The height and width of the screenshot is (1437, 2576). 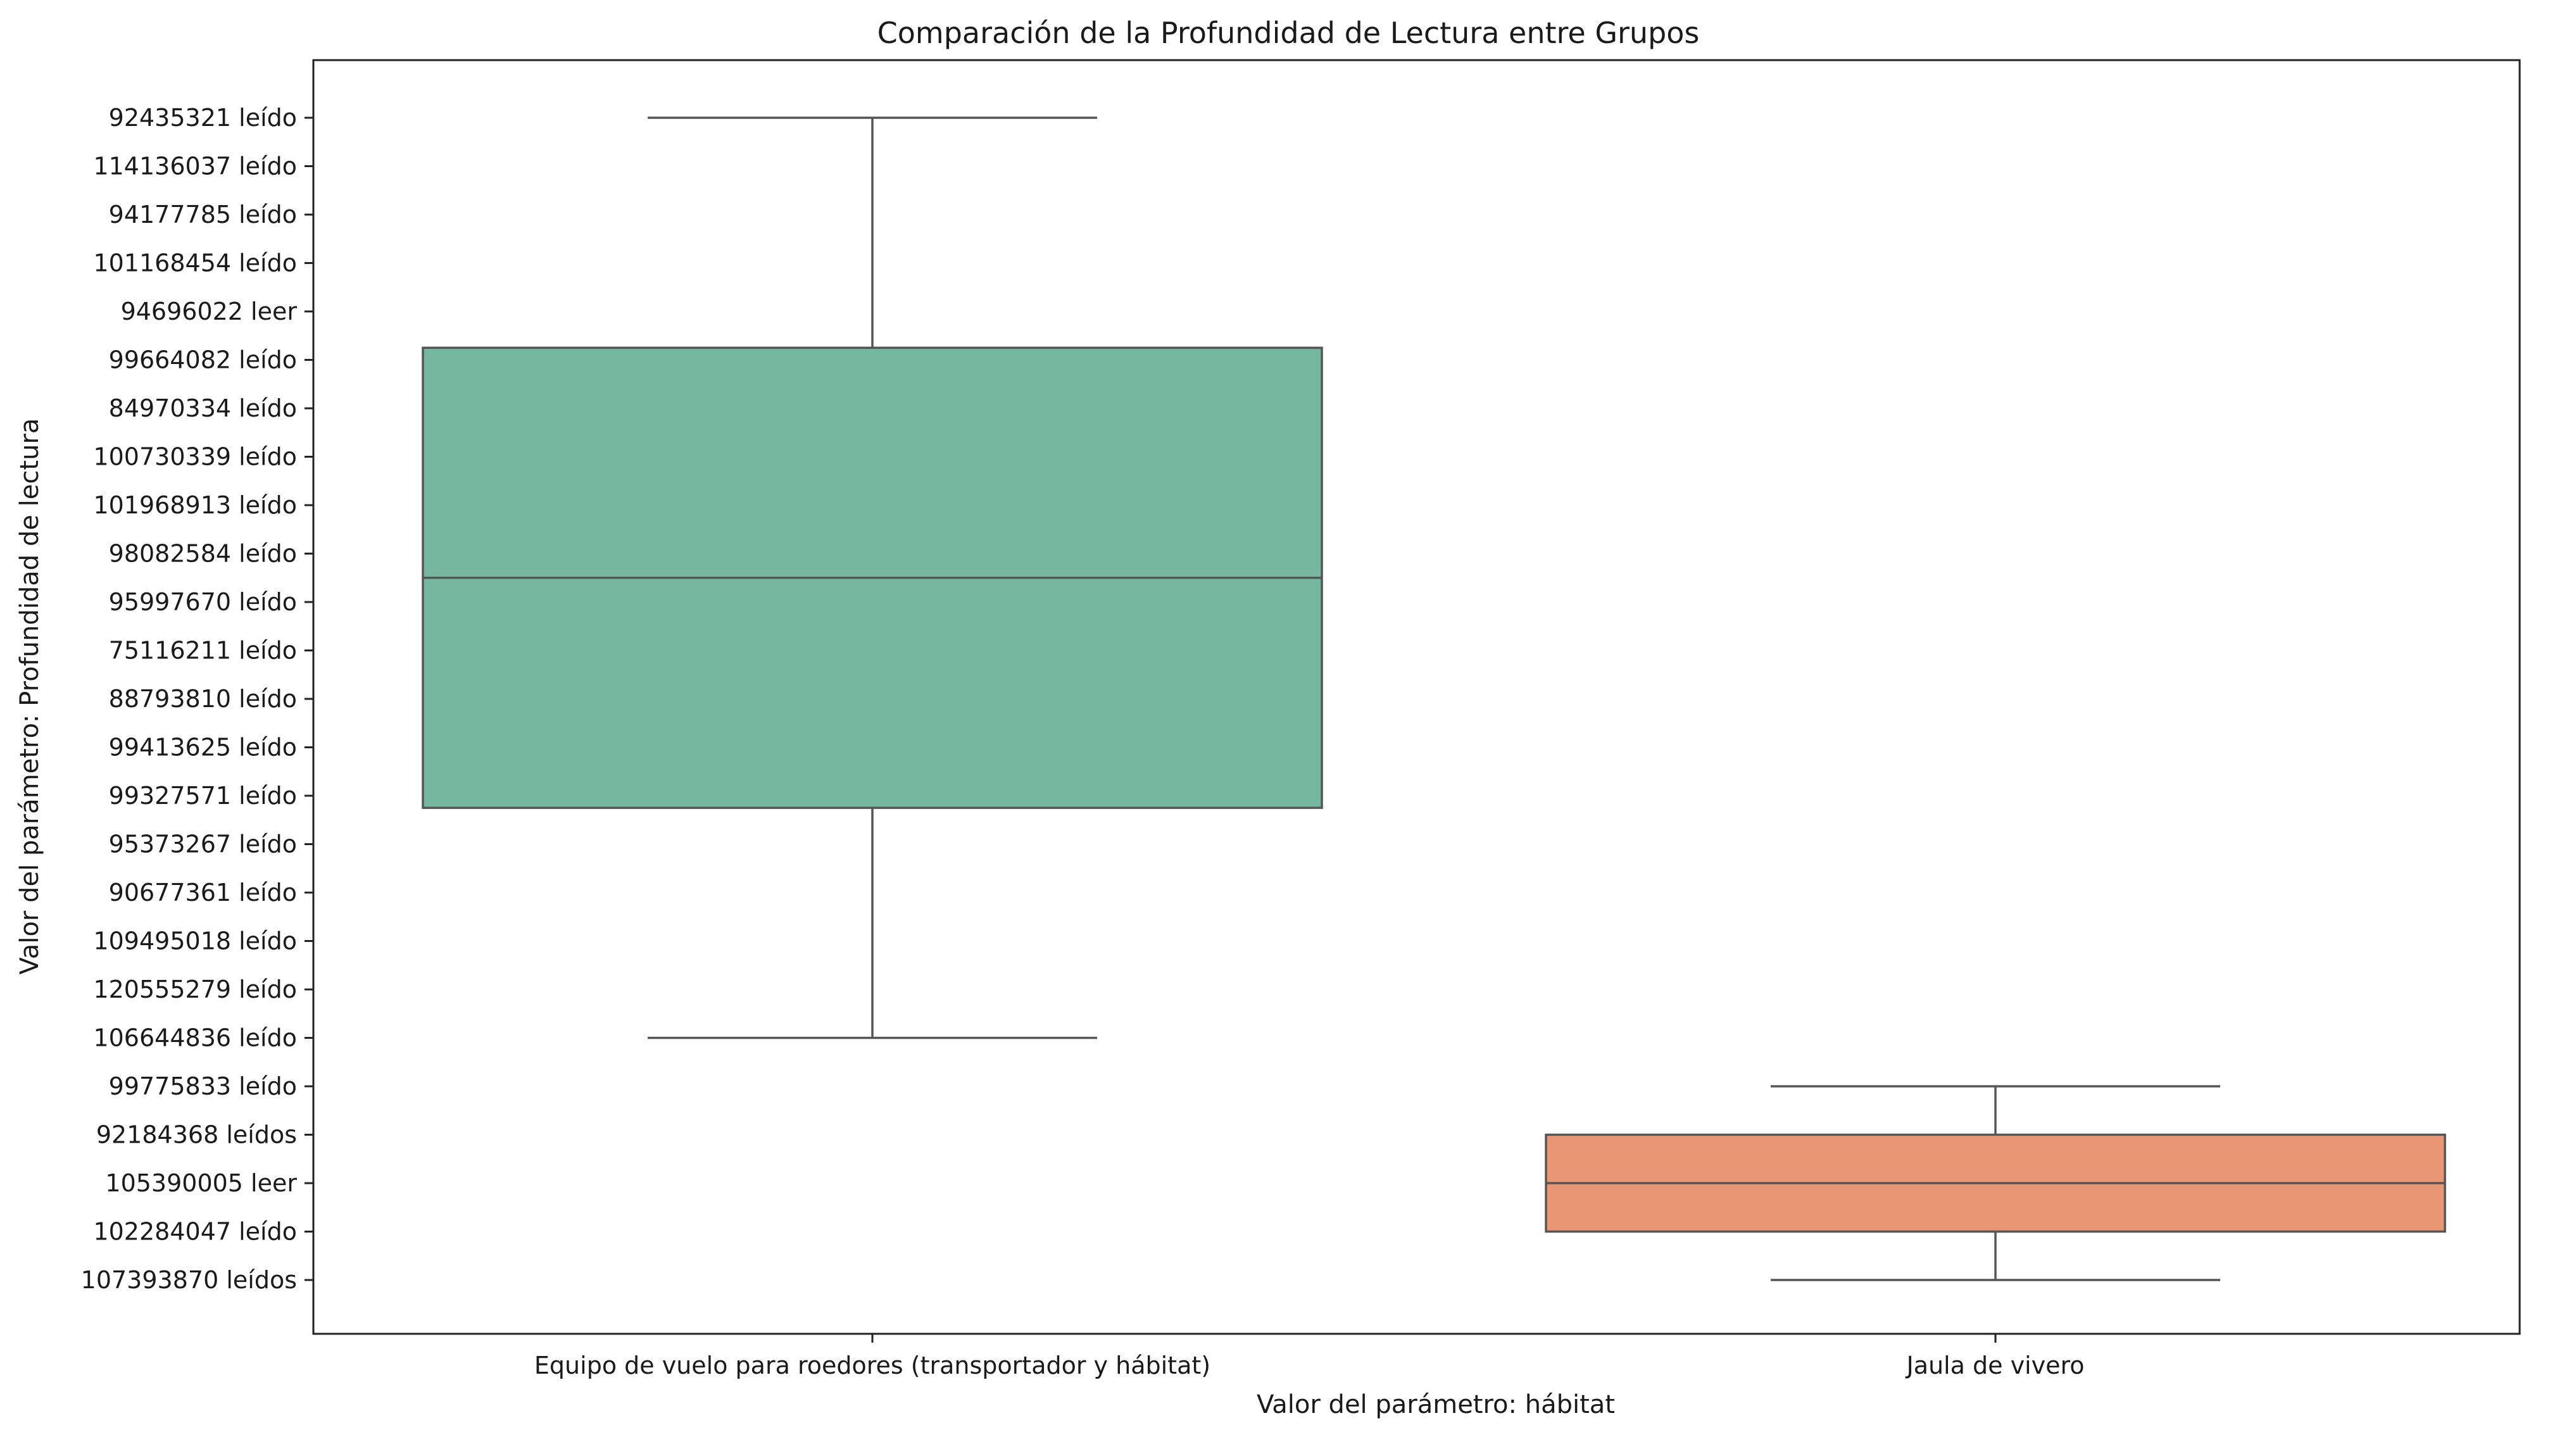 What do you see at coordinates (203, 215) in the screenshot?
I see `y-tick-label: 94177785 leído` at bounding box center [203, 215].